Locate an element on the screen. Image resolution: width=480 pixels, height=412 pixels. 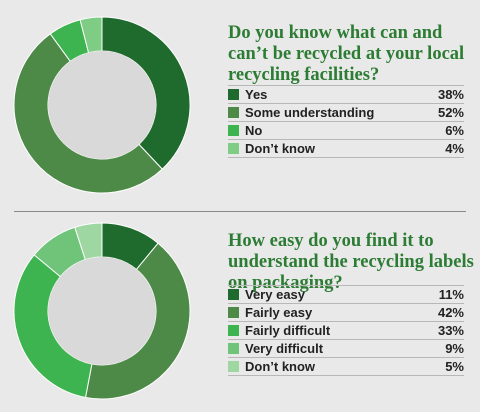
legend-item-don-t-know: Don’t know 5% is located at coordinates (346, 367).